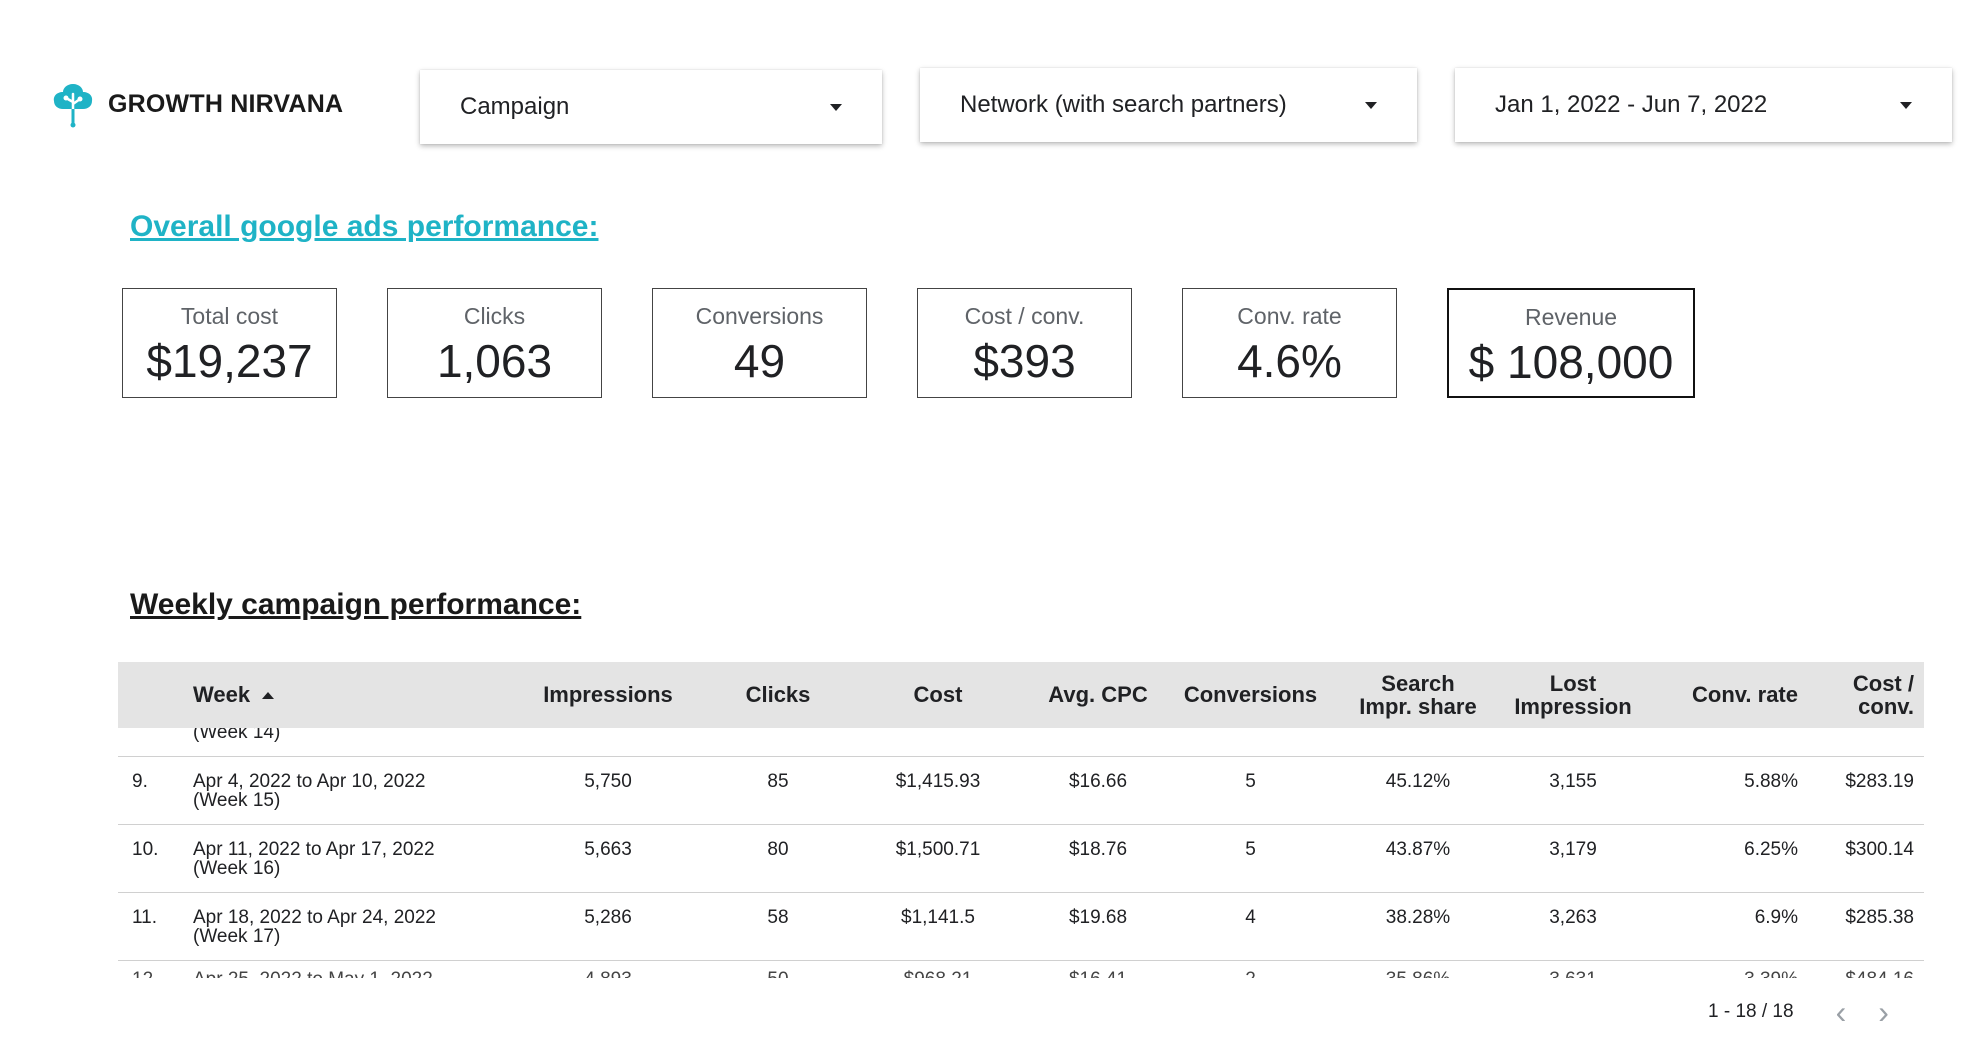 This screenshot has width=1966, height=1038. I want to click on kpi-label: Revenue, so click(1571, 317).